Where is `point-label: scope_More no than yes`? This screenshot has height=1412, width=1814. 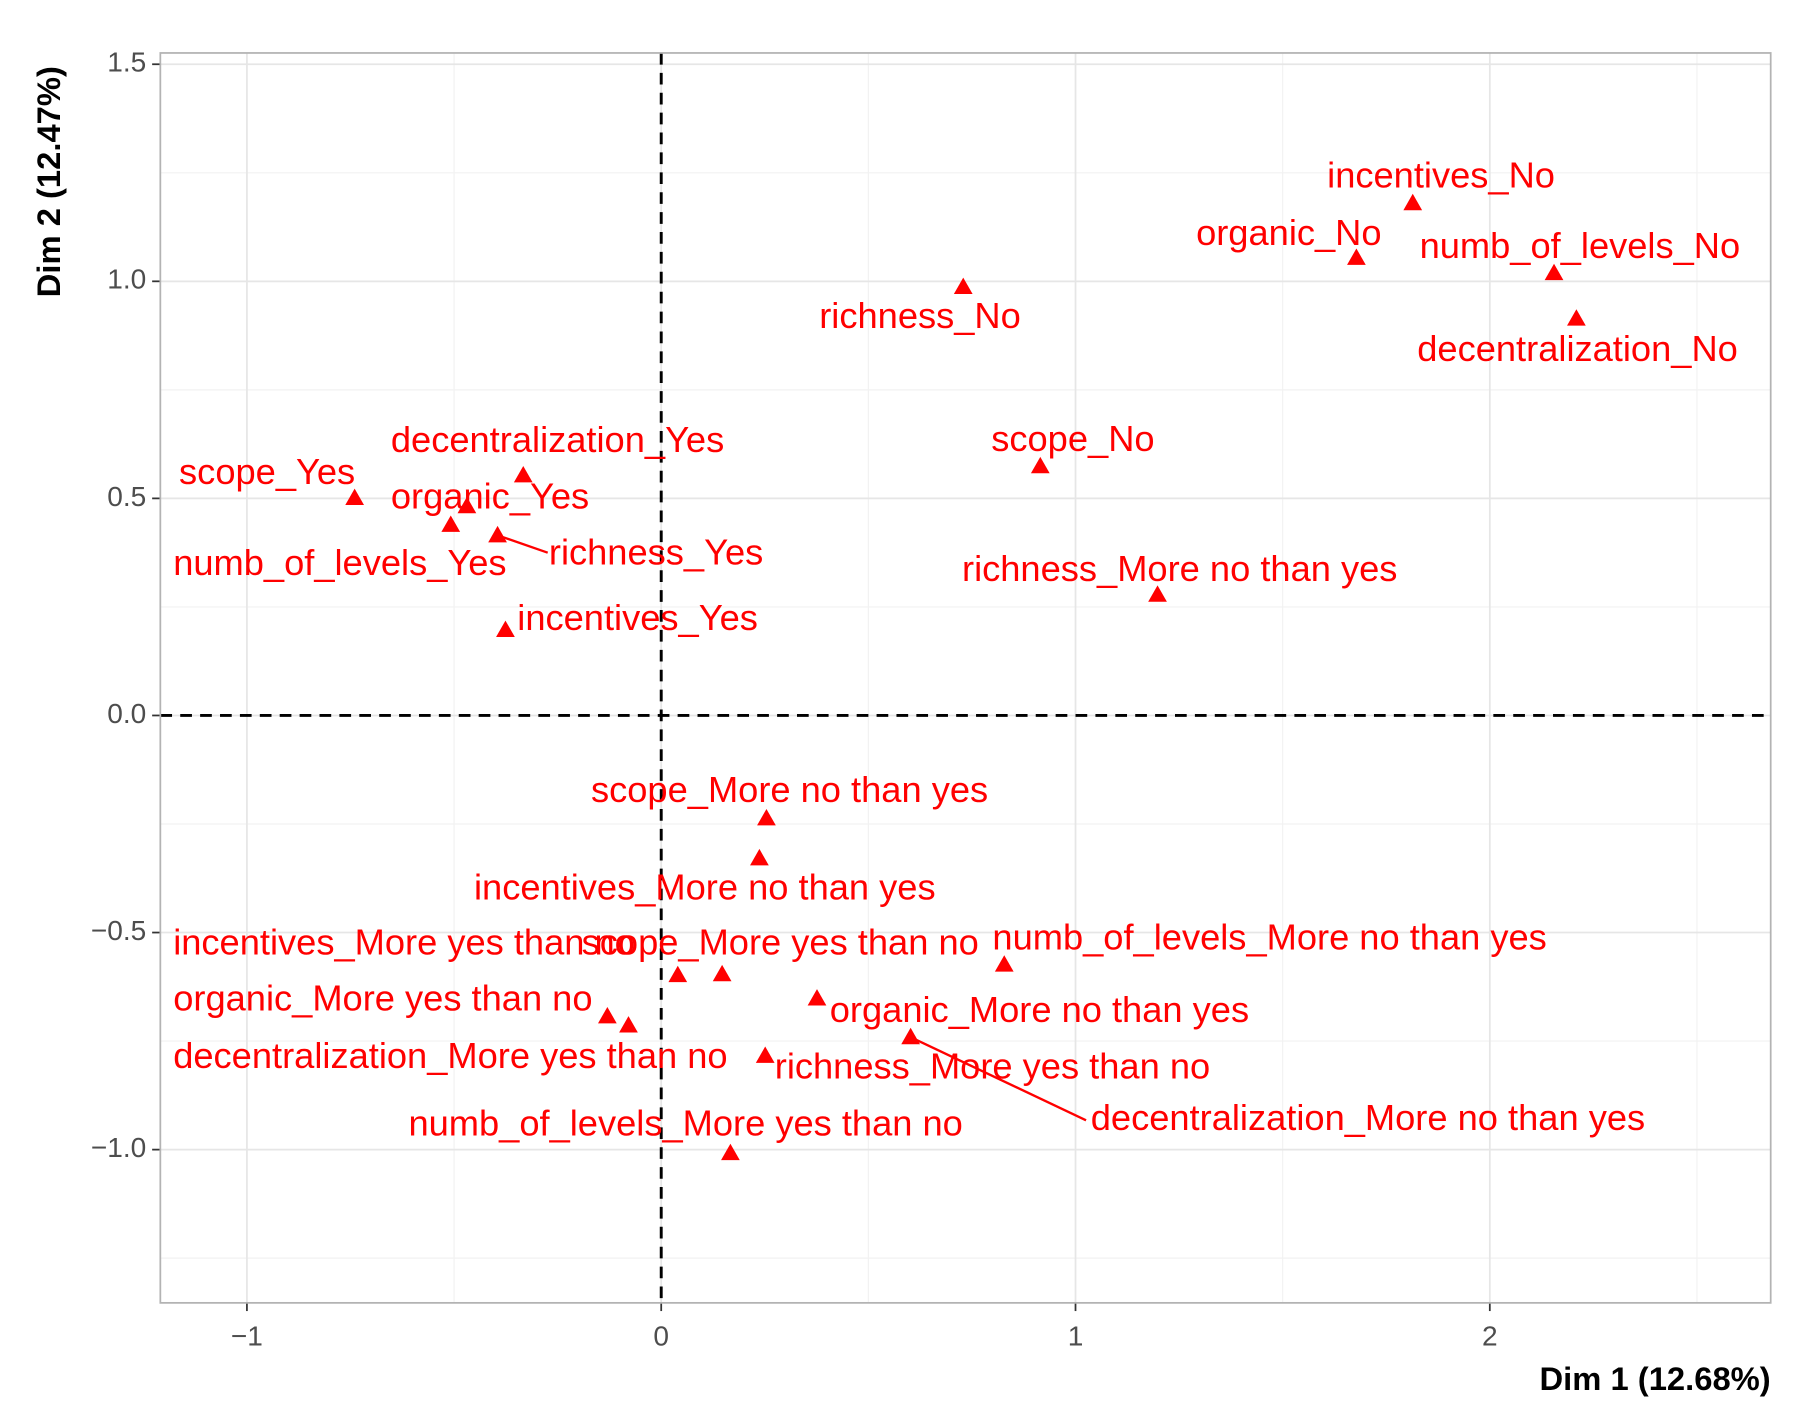 point-label: scope_More no than yes is located at coordinates (789, 789).